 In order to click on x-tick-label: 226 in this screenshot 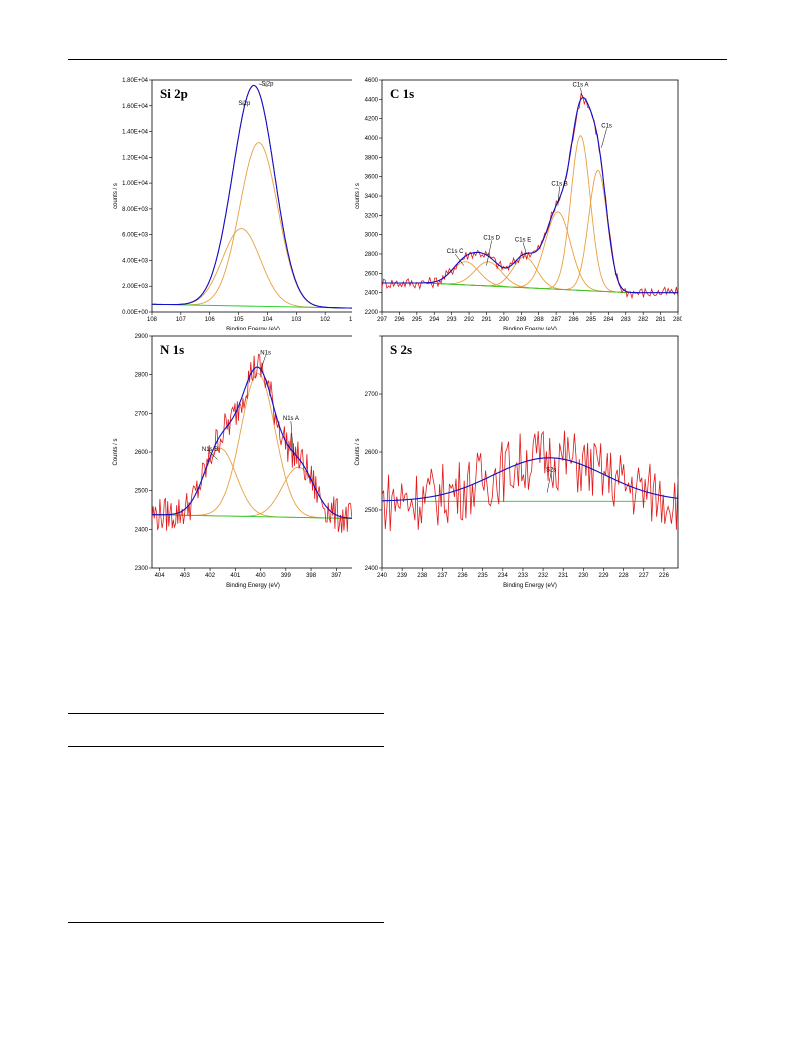, I will do `click(664, 576)`.